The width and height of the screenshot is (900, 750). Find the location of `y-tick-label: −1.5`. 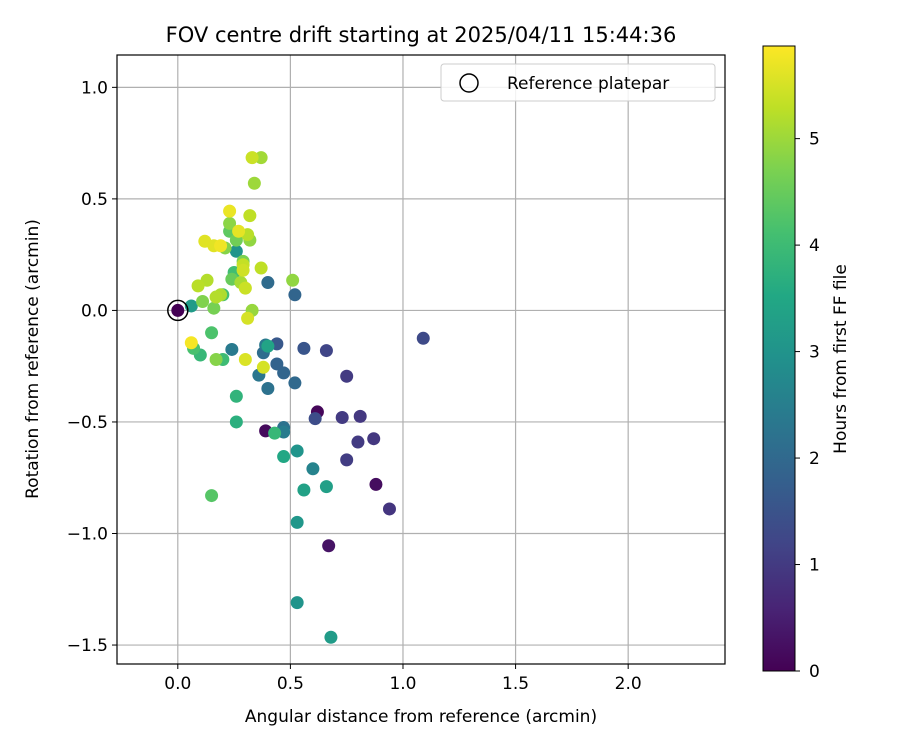

y-tick-label: −1.5 is located at coordinates (87, 646).